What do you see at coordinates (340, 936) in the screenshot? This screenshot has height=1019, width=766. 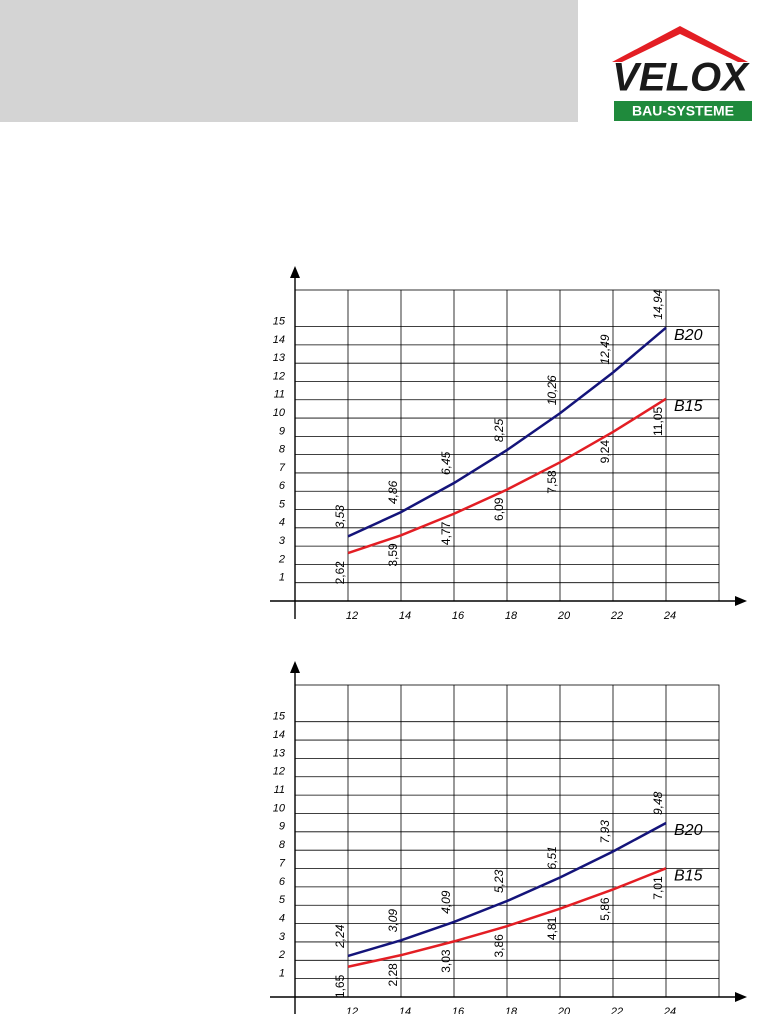 I see `value-label: 2,24` at bounding box center [340, 936].